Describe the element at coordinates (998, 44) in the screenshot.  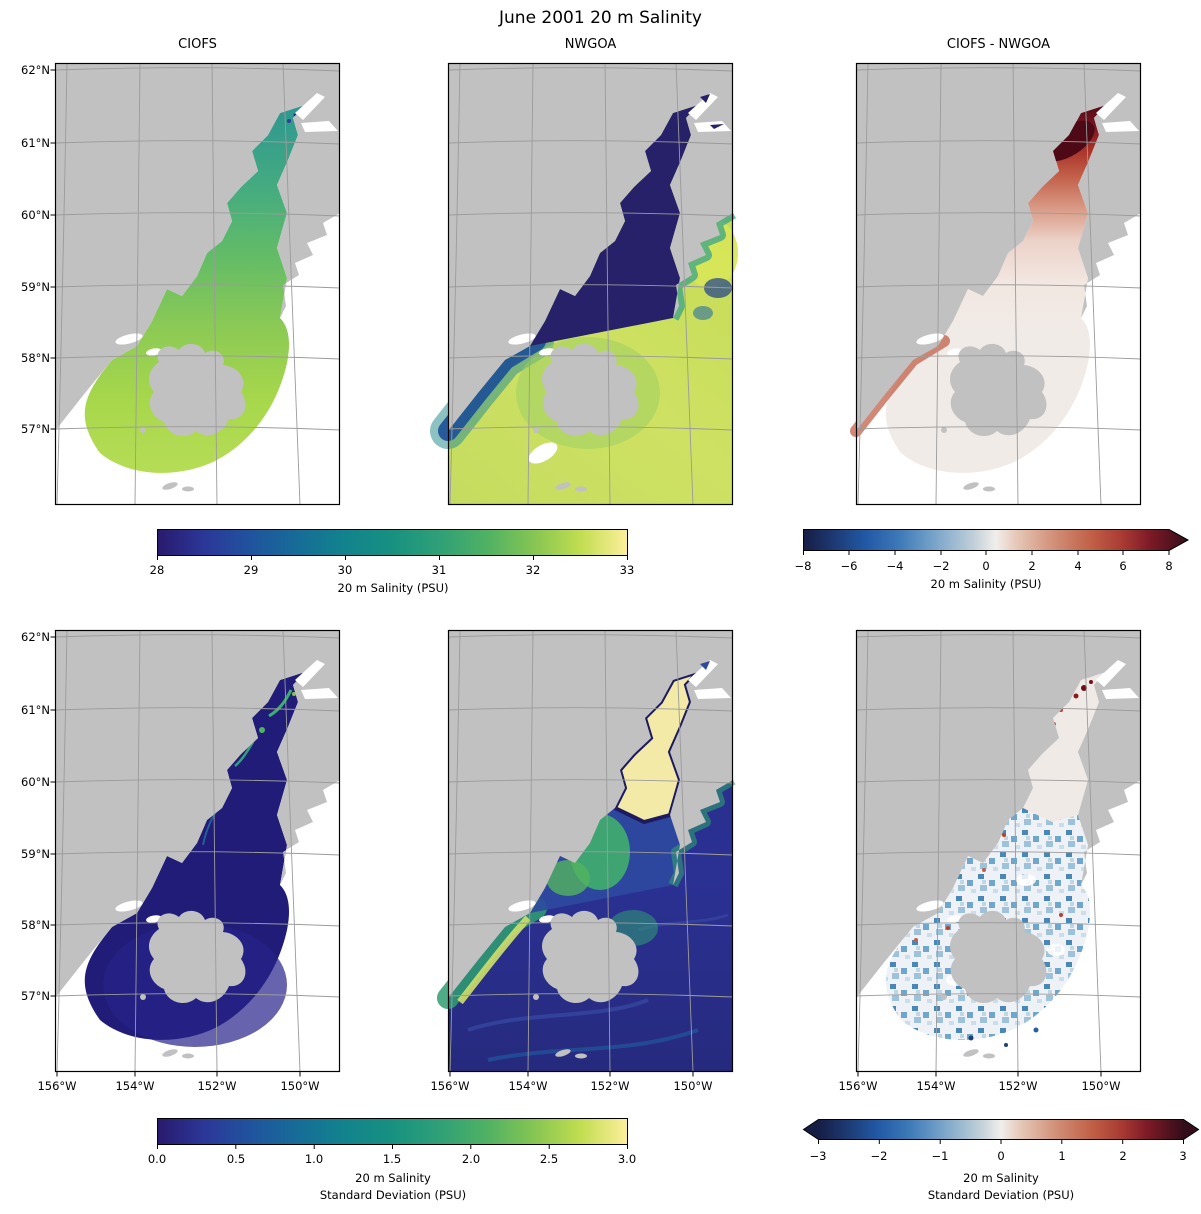
I see `panel-title-diff: CIOFS - NWGOA` at that location.